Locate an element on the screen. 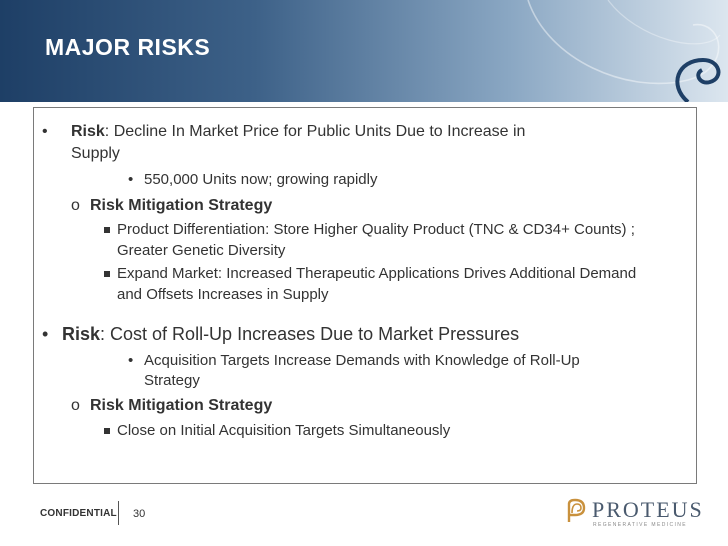 The height and width of the screenshot is (546, 728). risk1-label: Risk is located at coordinates (88, 131).